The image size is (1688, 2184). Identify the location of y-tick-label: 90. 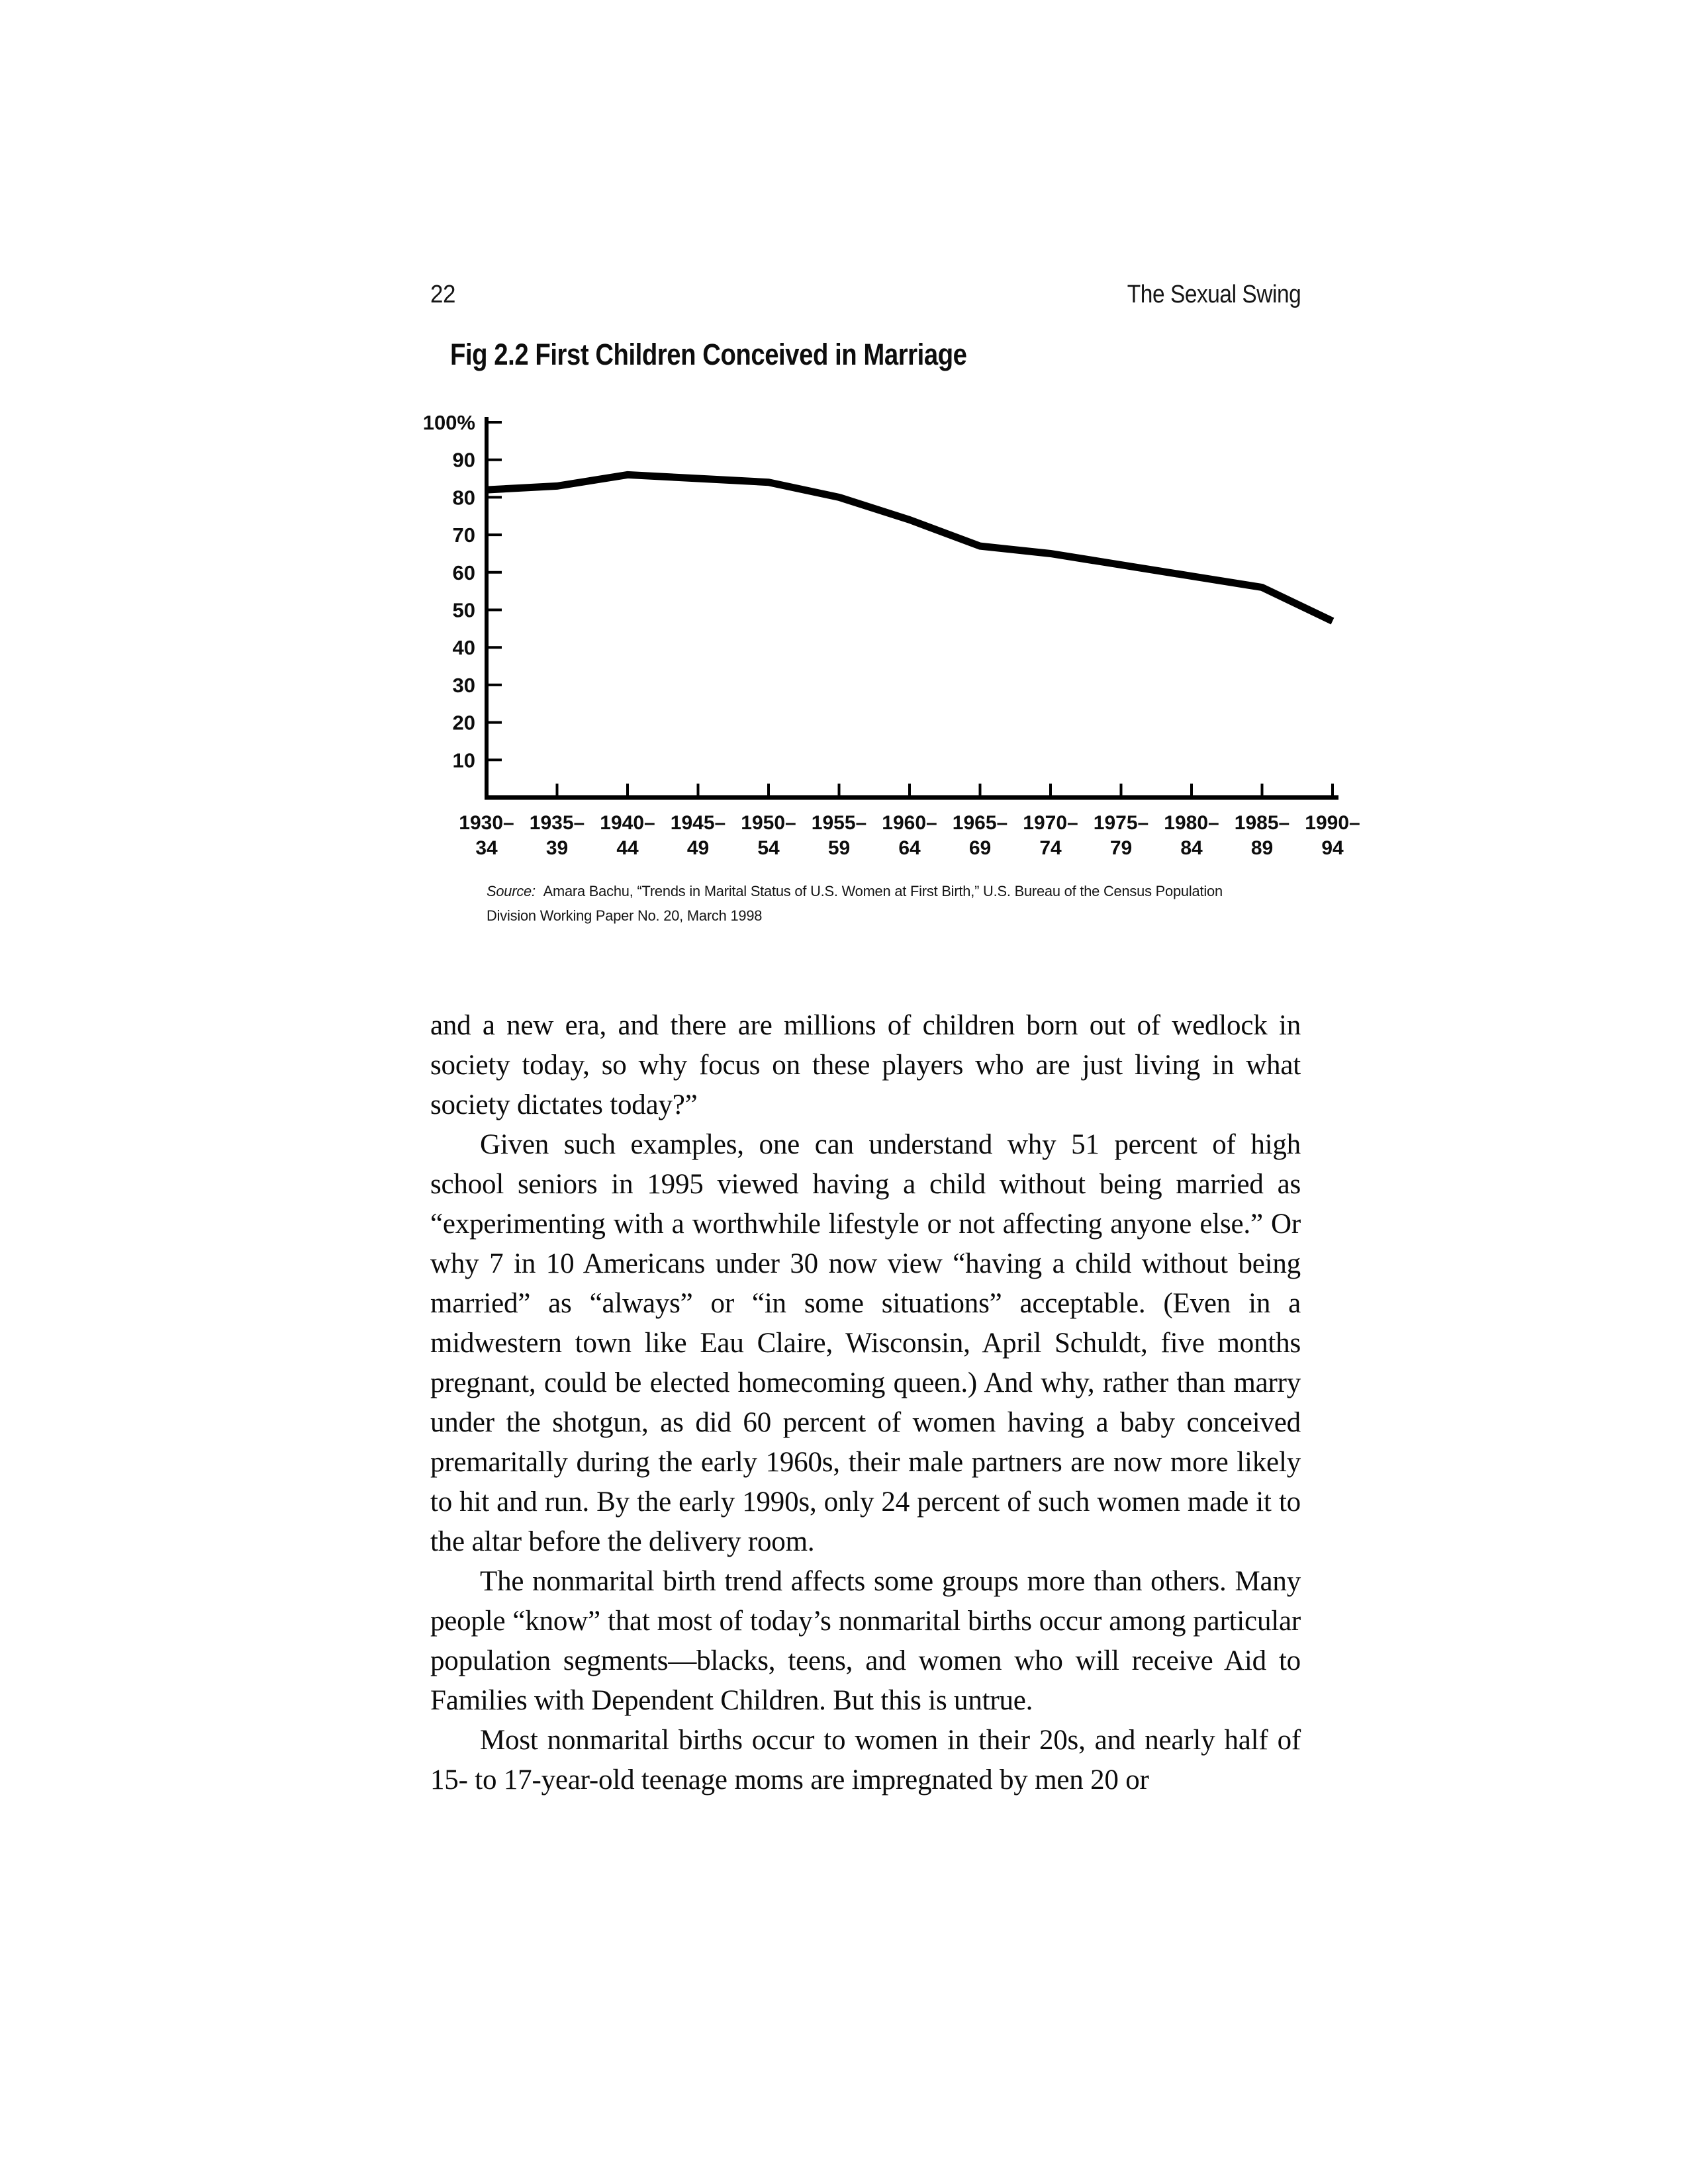
(464, 461).